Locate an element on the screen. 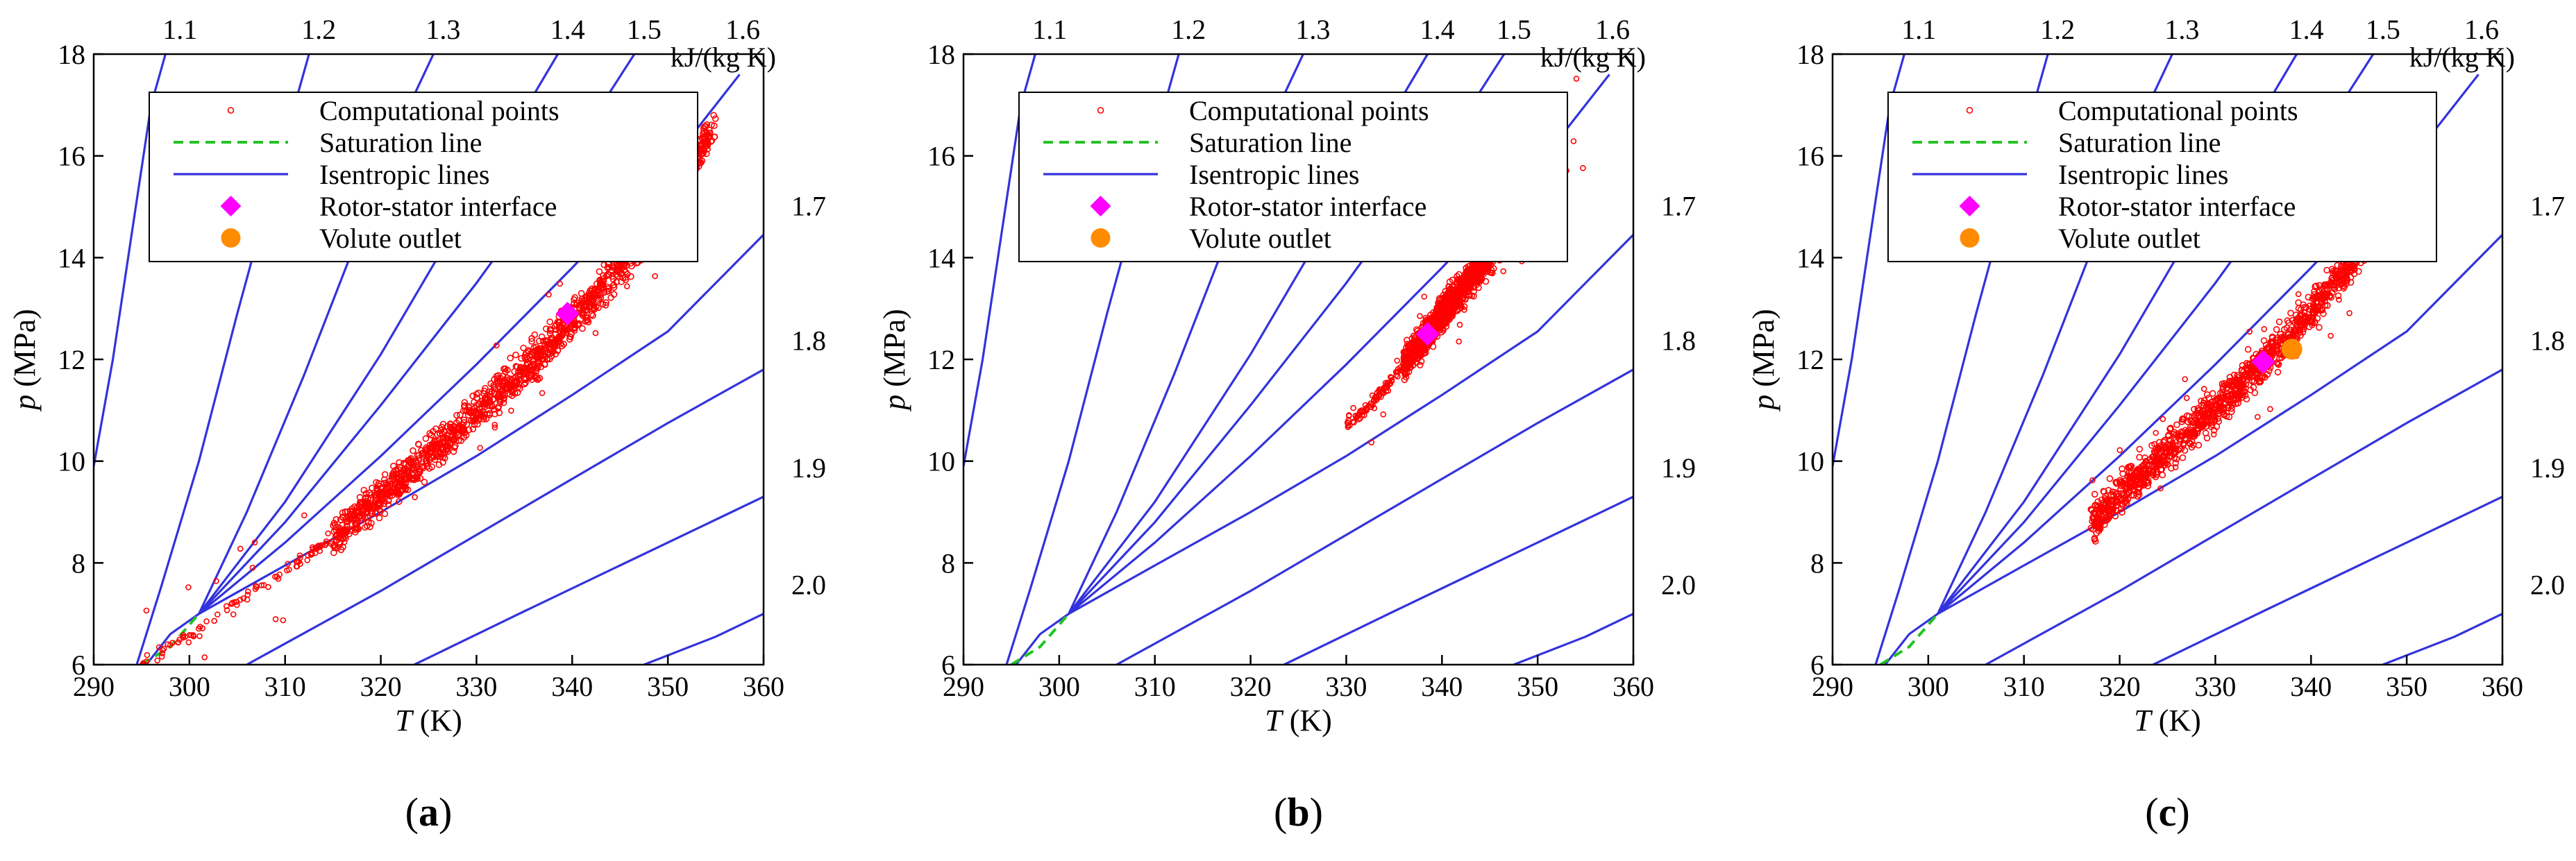 Image resolution: width=2576 pixels, height=861 pixels. y-tick-label: 12 is located at coordinates (71, 359).